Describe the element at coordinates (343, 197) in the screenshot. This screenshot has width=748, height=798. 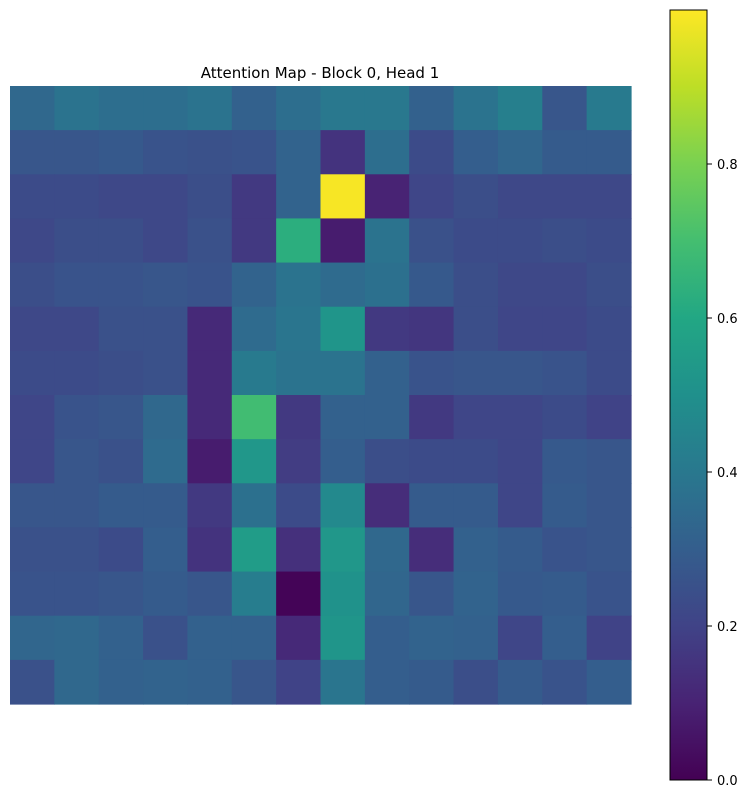
I see `heatmap-cell-r2-c7` at that location.